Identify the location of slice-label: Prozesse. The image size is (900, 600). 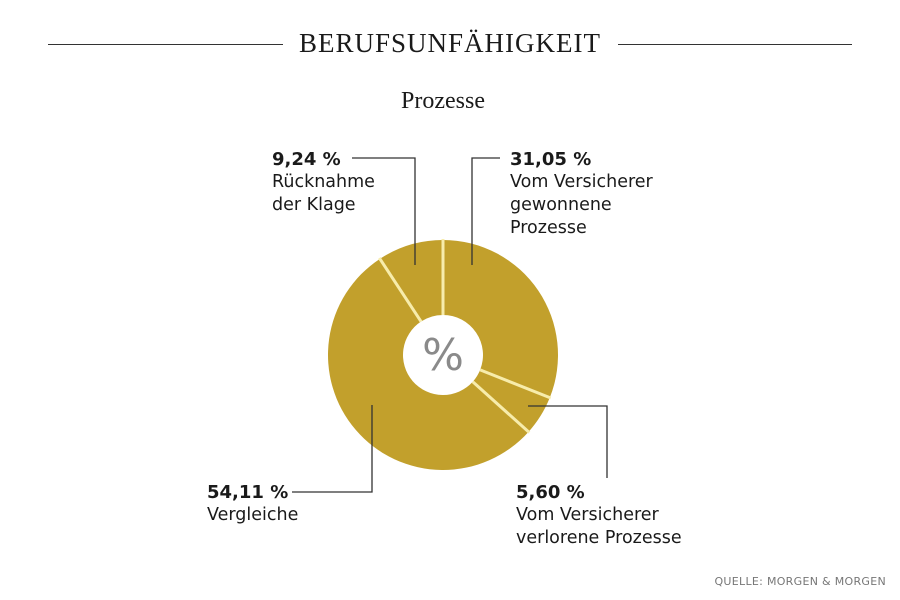
(548, 228).